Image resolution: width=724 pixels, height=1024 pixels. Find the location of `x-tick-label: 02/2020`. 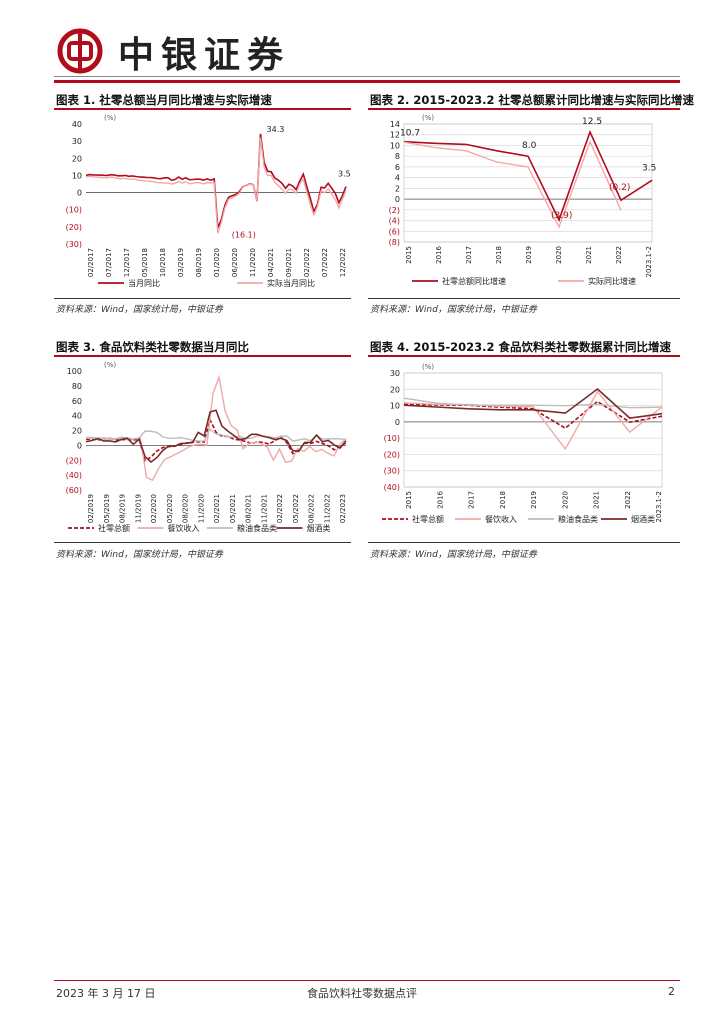

x-tick-label: 02/2020 is located at coordinates (154, 508).